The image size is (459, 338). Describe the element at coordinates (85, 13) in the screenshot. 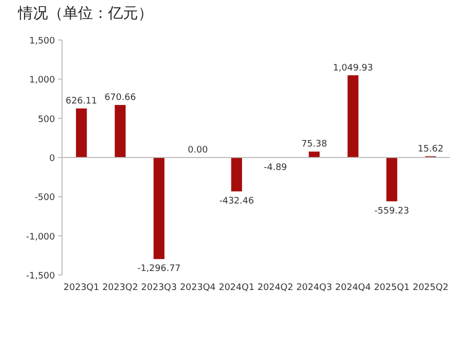

I see `chart-title: 情况（单位：亿元）` at that location.